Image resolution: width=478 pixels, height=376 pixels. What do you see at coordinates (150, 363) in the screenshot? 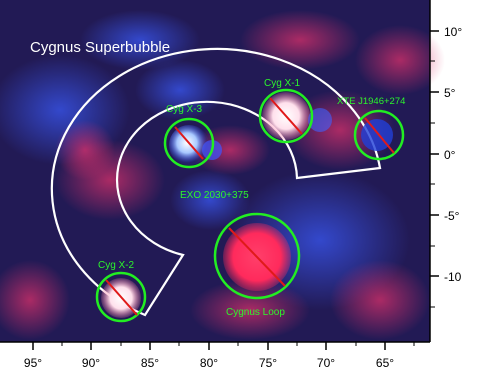
I see `x-tick-label: 85°` at bounding box center [150, 363].